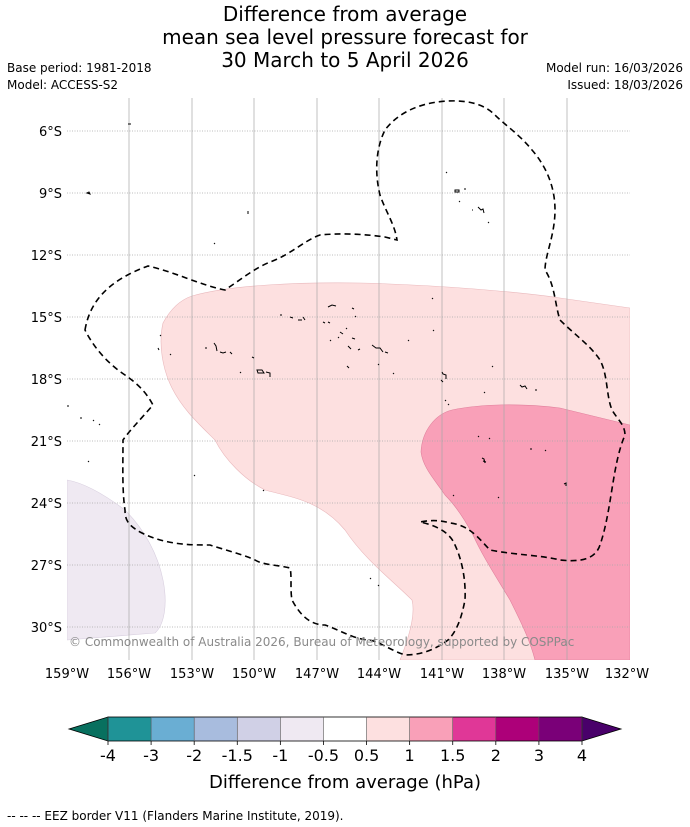  Describe the element at coordinates (567, 674) in the screenshot. I see `lon-label: 135°W` at that location.